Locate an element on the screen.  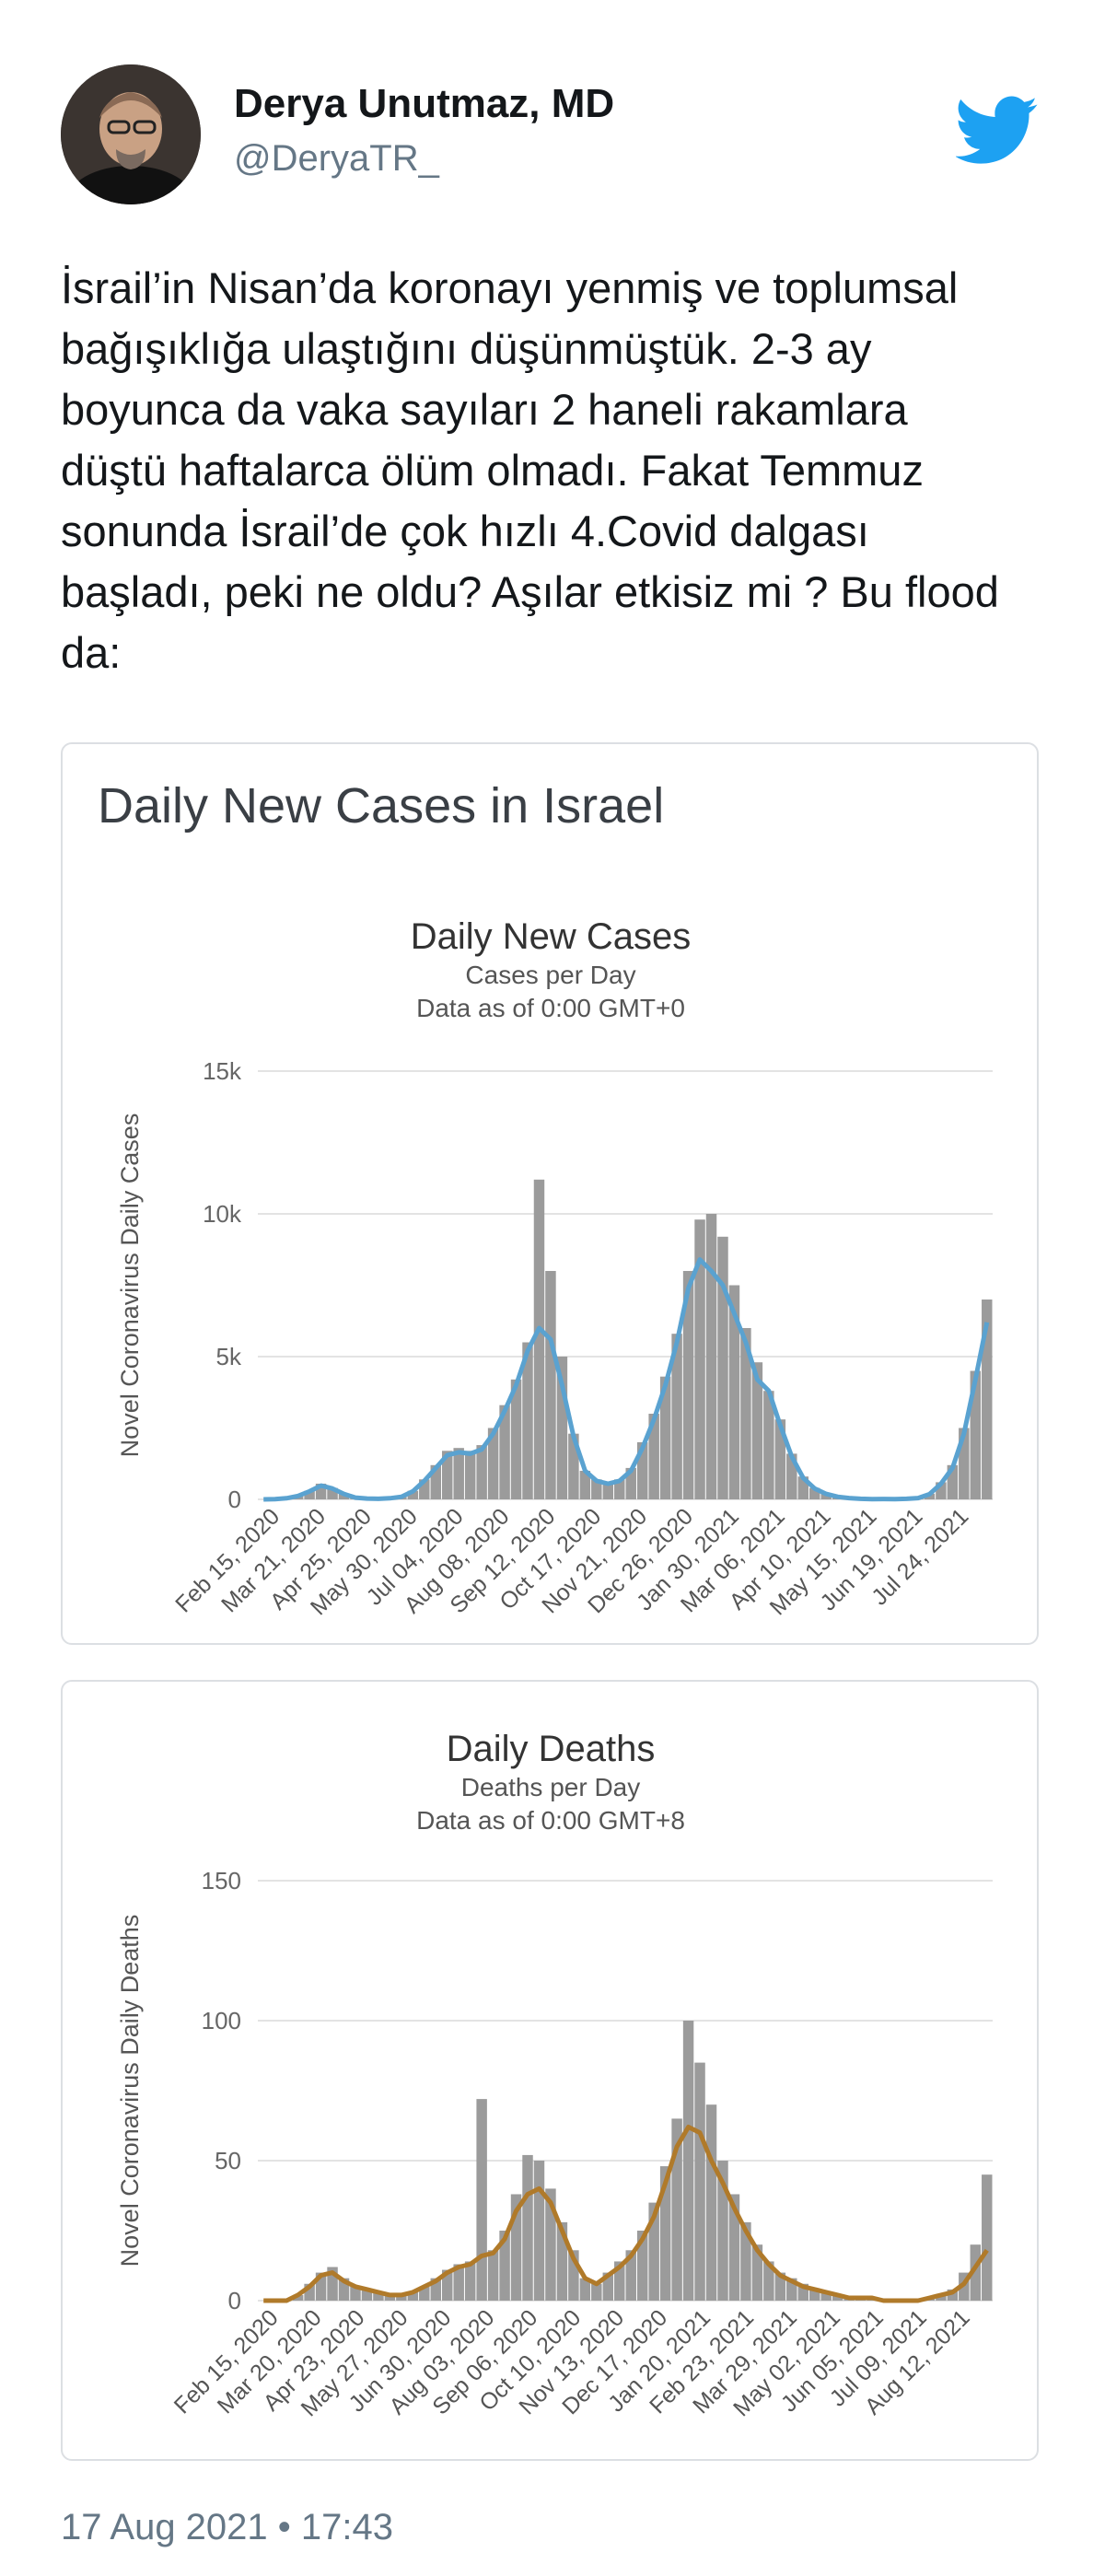
card-heading: Daily New Cases in Israel is located at coordinates (381, 805).